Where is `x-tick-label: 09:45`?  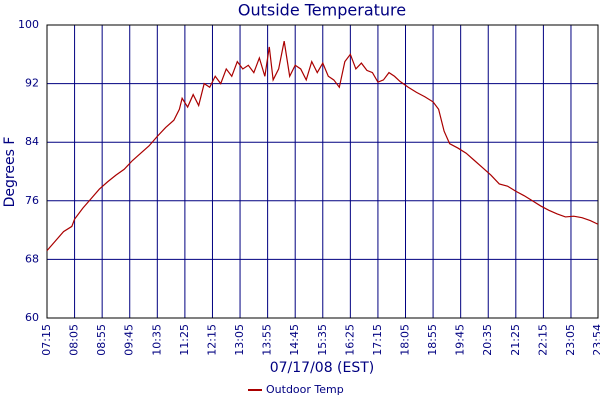 x-tick-label: 09:45 is located at coordinates (129, 340).